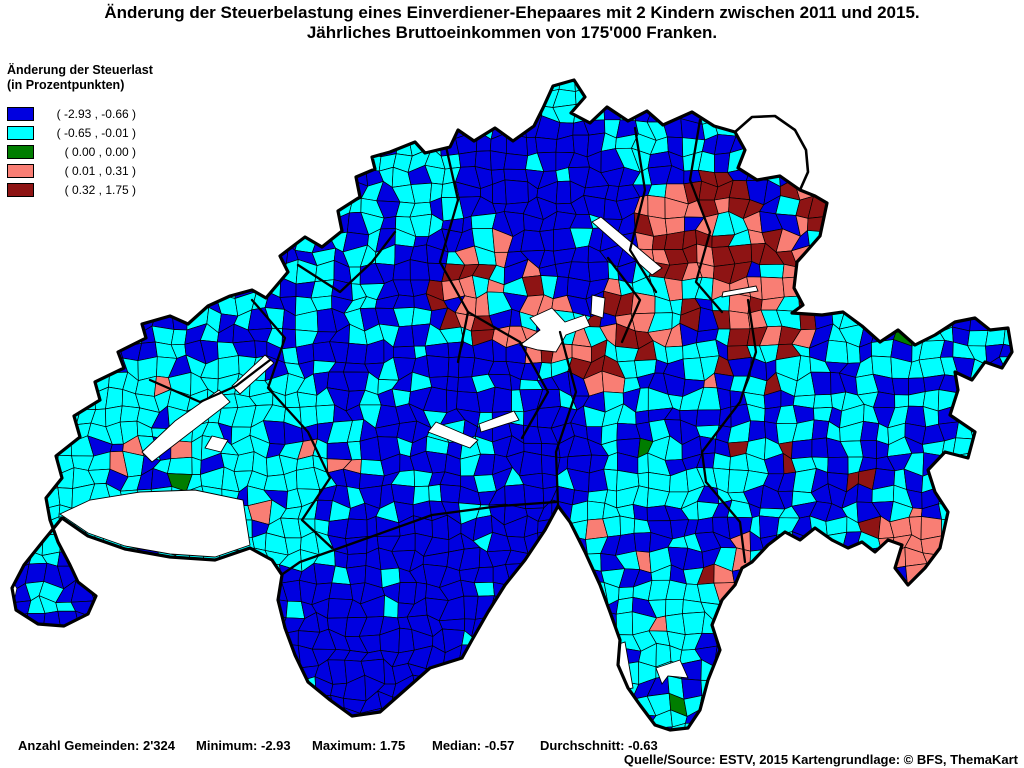  I want to click on stat-anzahl-gemeinden: Anzahl Gemeinden: 2'324, so click(96, 745).